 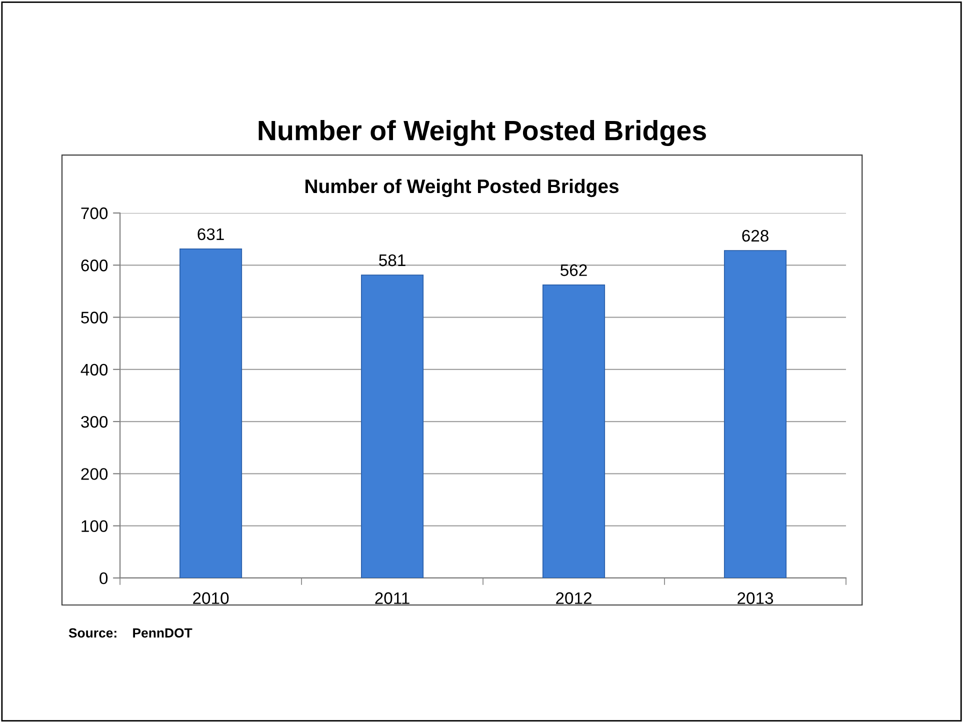 I want to click on y-tick-label: 700, so click(x=94, y=213).